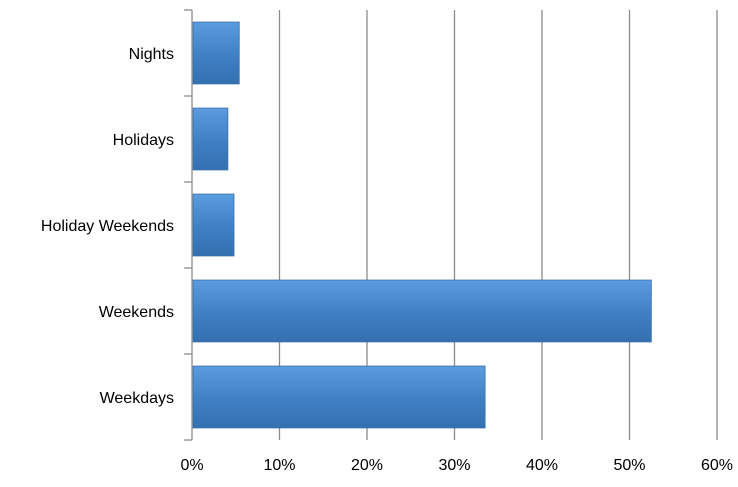  What do you see at coordinates (216, 53) in the screenshot?
I see `bar-nights` at bounding box center [216, 53].